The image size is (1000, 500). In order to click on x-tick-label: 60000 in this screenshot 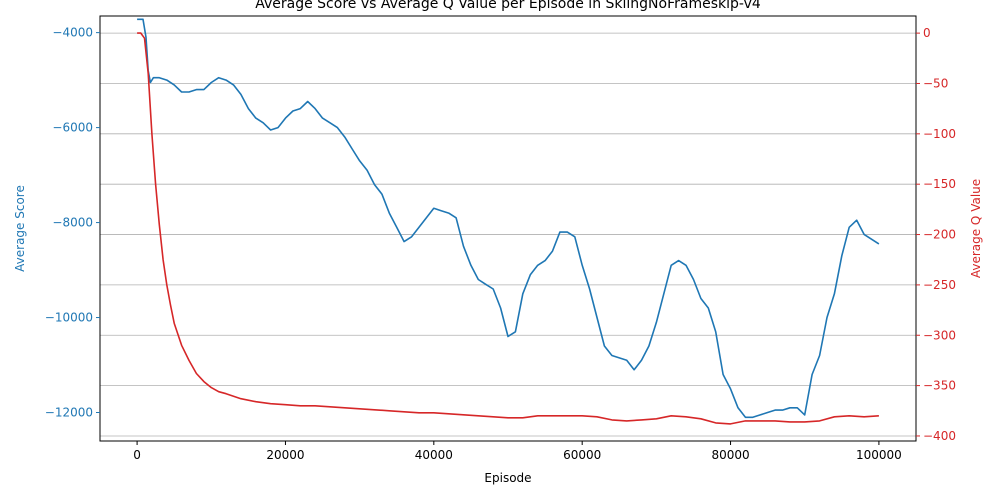, I will do `click(582, 455)`.